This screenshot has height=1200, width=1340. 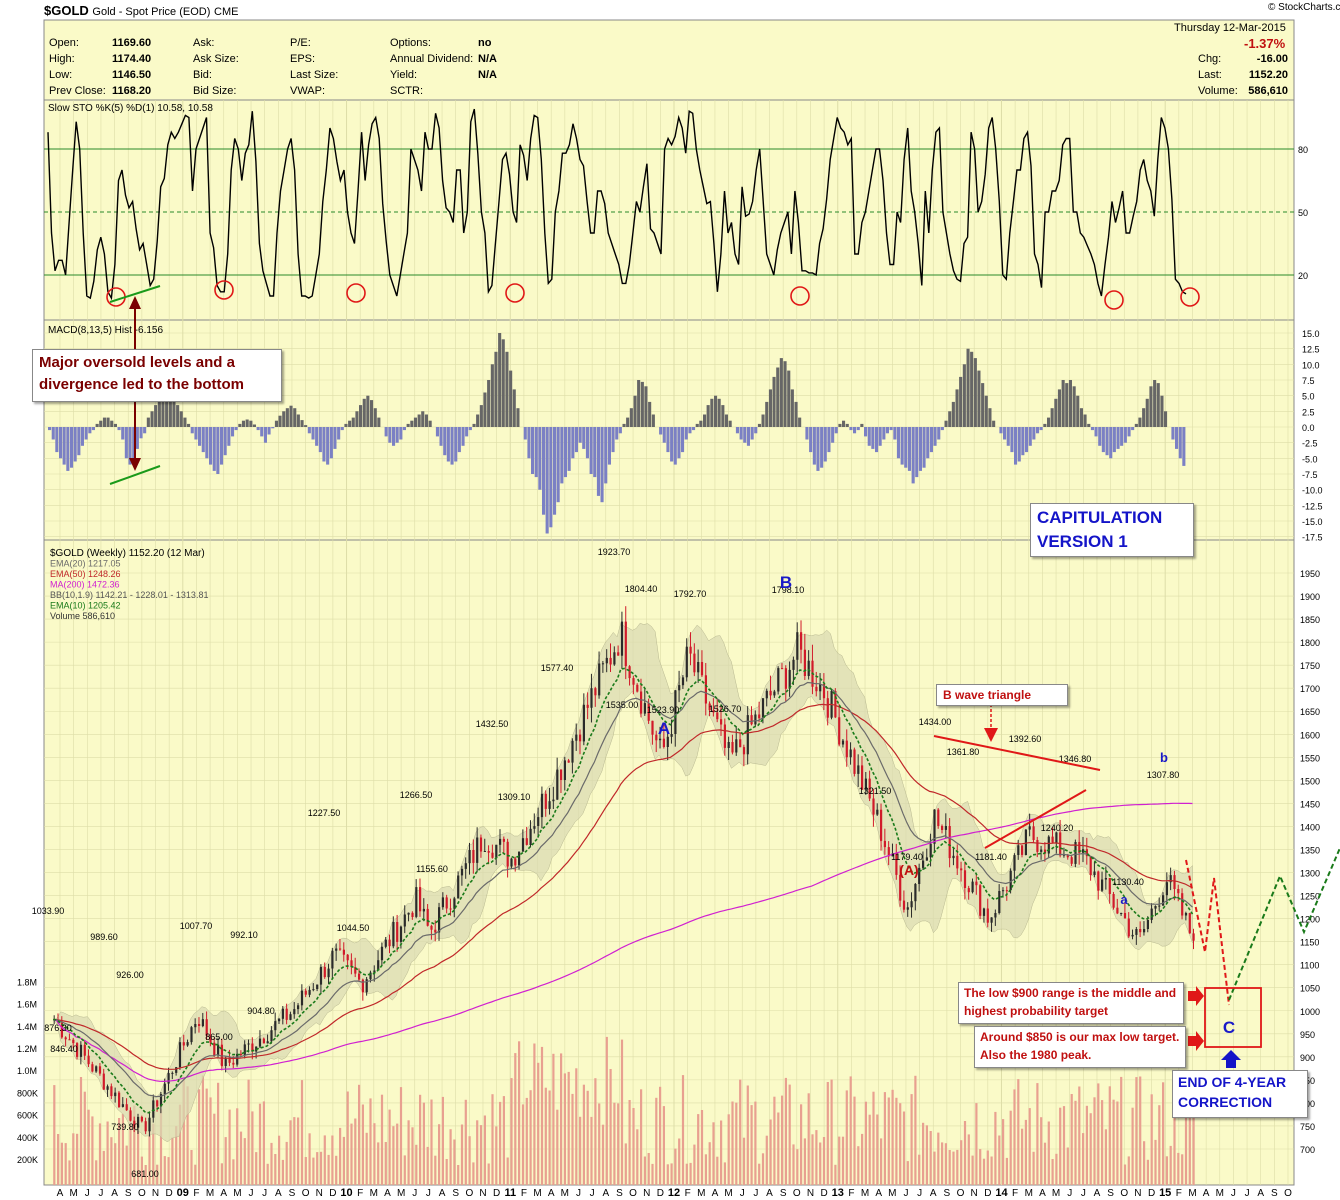 I want to click on stat-label: Yield:, so click(x=404, y=75).